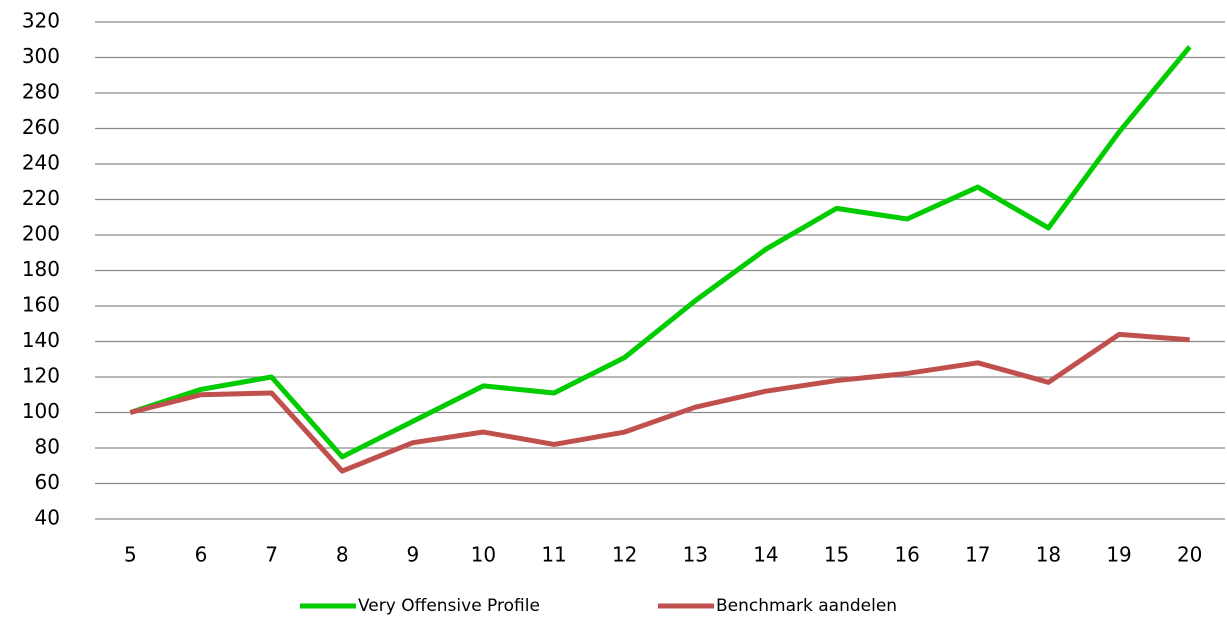 The image size is (1227, 619). I want to click on y-tick-label: 280, so click(41, 92).